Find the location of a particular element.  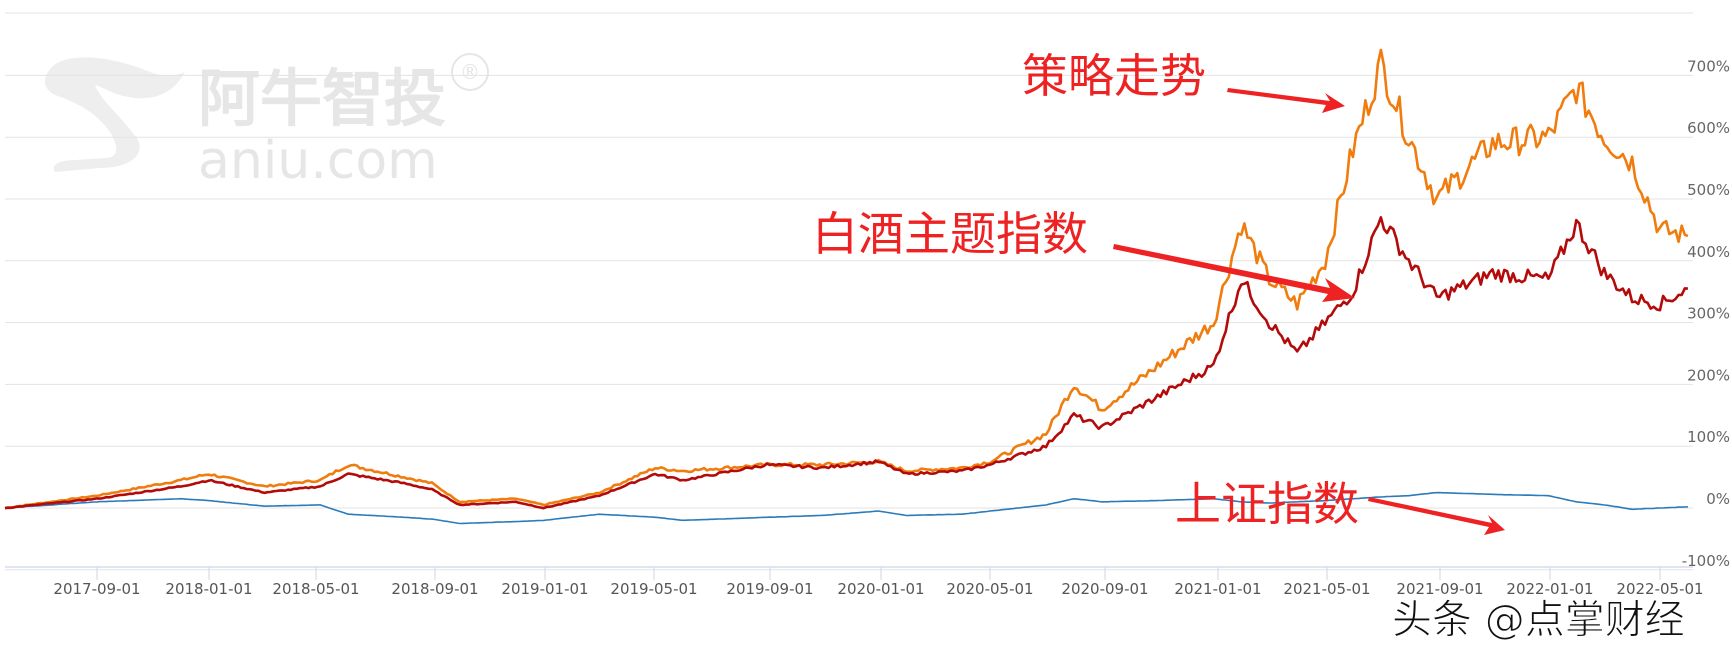

x-tick-label: 2022-01-01 is located at coordinates (1549, 589).